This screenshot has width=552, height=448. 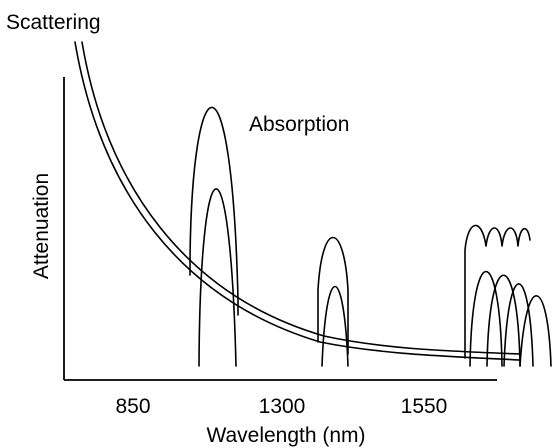 What do you see at coordinates (424, 406) in the screenshot?
I see `x-tick-1550: 1550` at bounding box center [424, 406].